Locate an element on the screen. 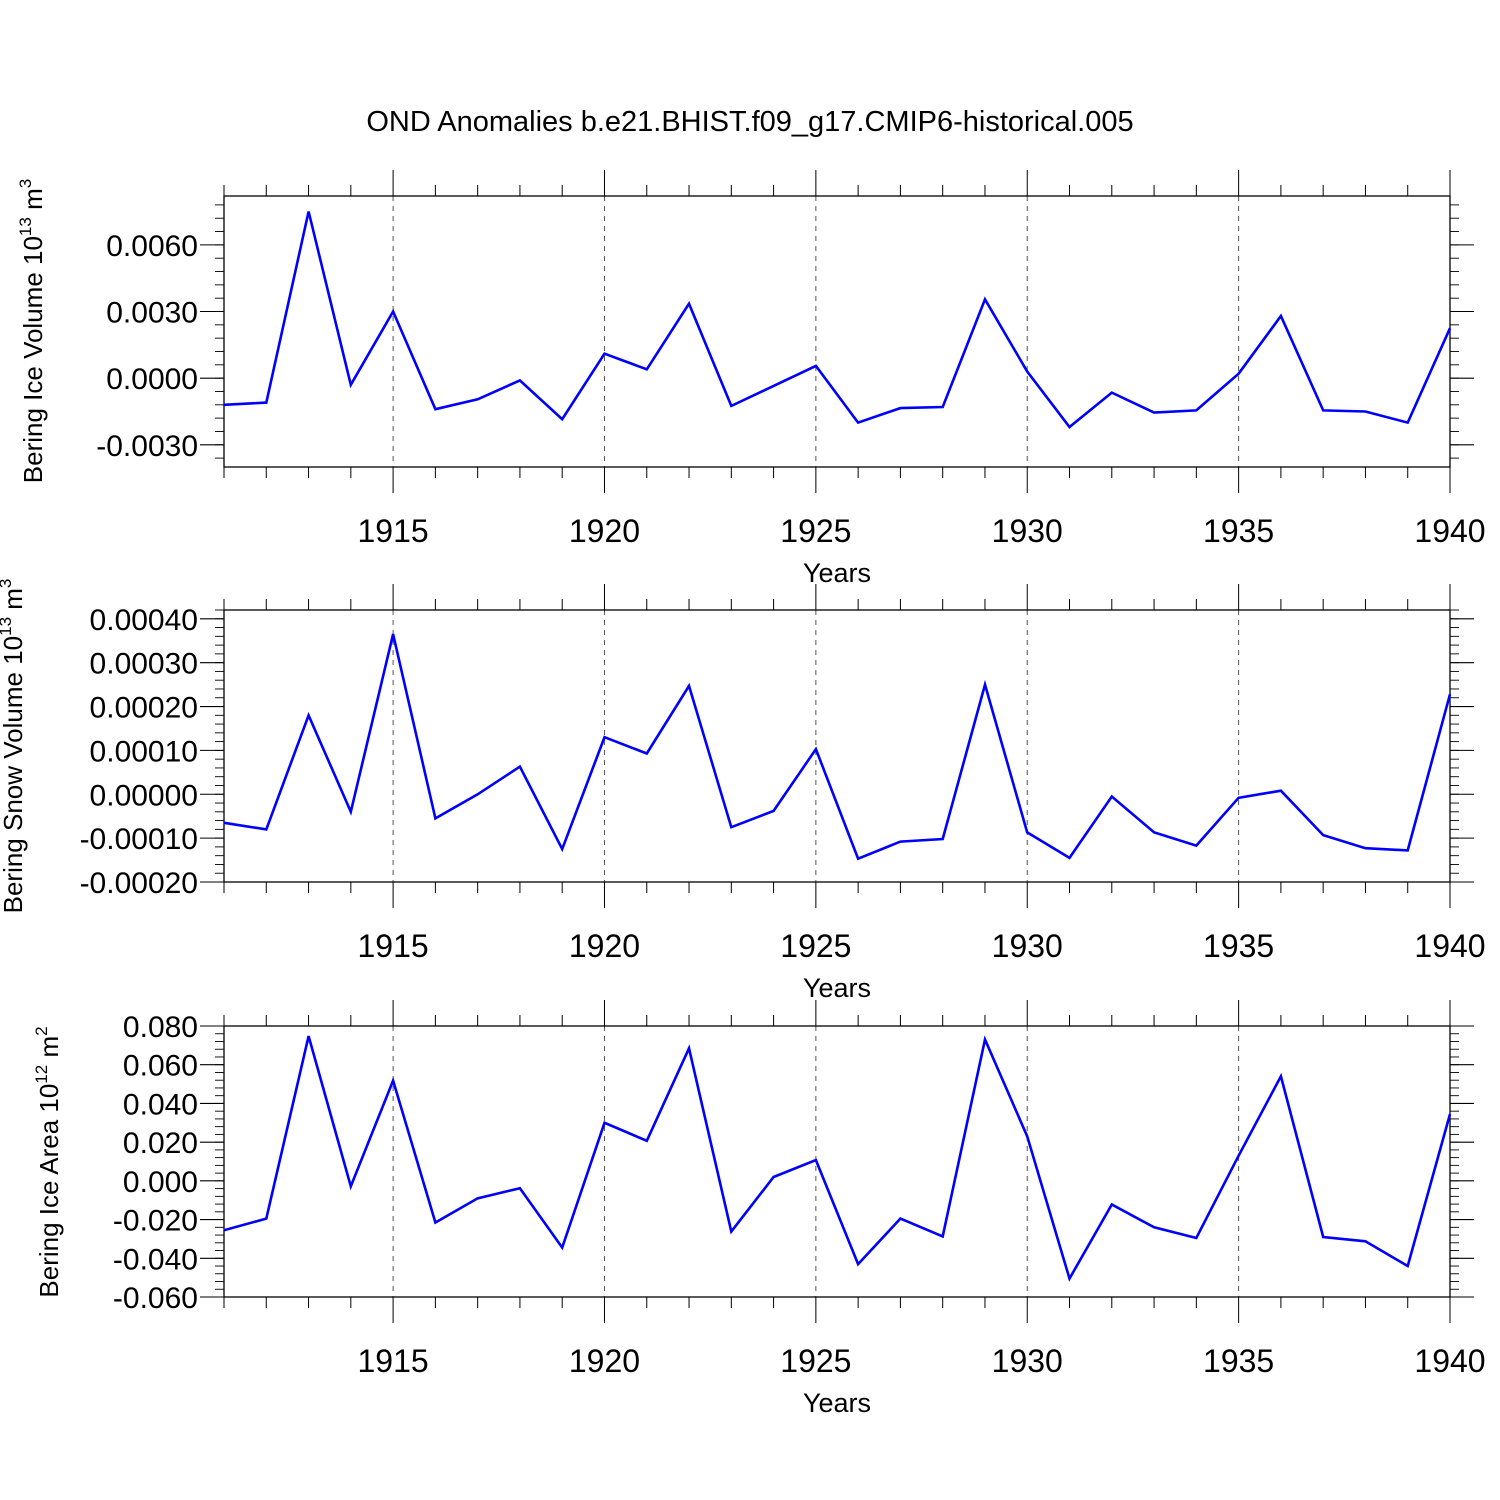 This screenshot has width=1500, height=1500. y-tick-label: 0.00030 is located at coordinates (144, 664).